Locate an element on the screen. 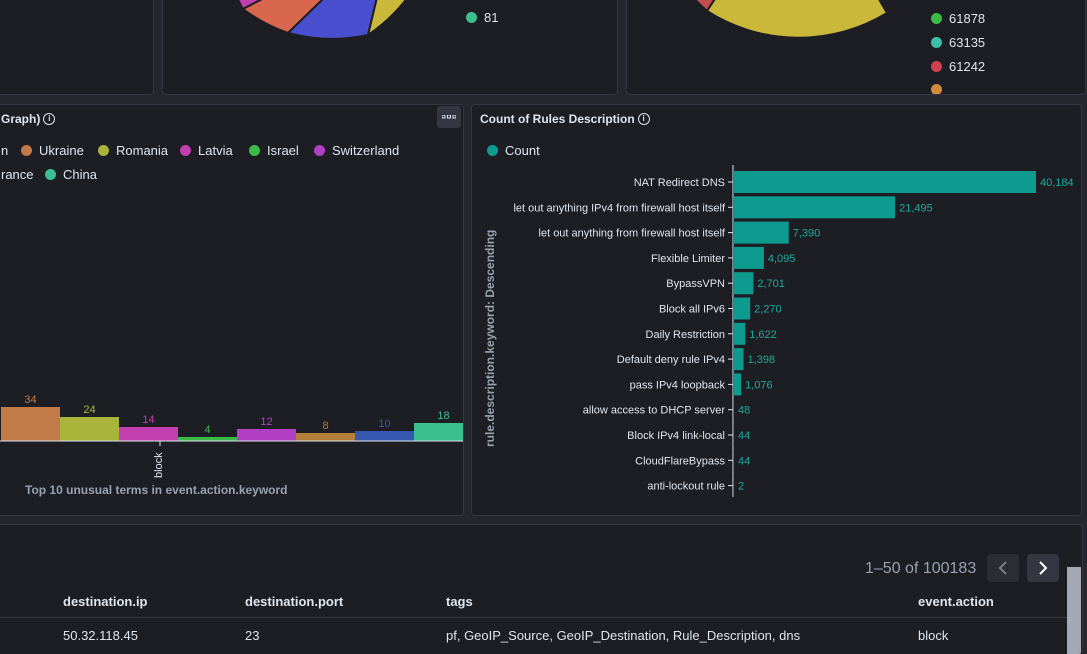  bar-value-label: 2 is located at coordinates (741, 487).